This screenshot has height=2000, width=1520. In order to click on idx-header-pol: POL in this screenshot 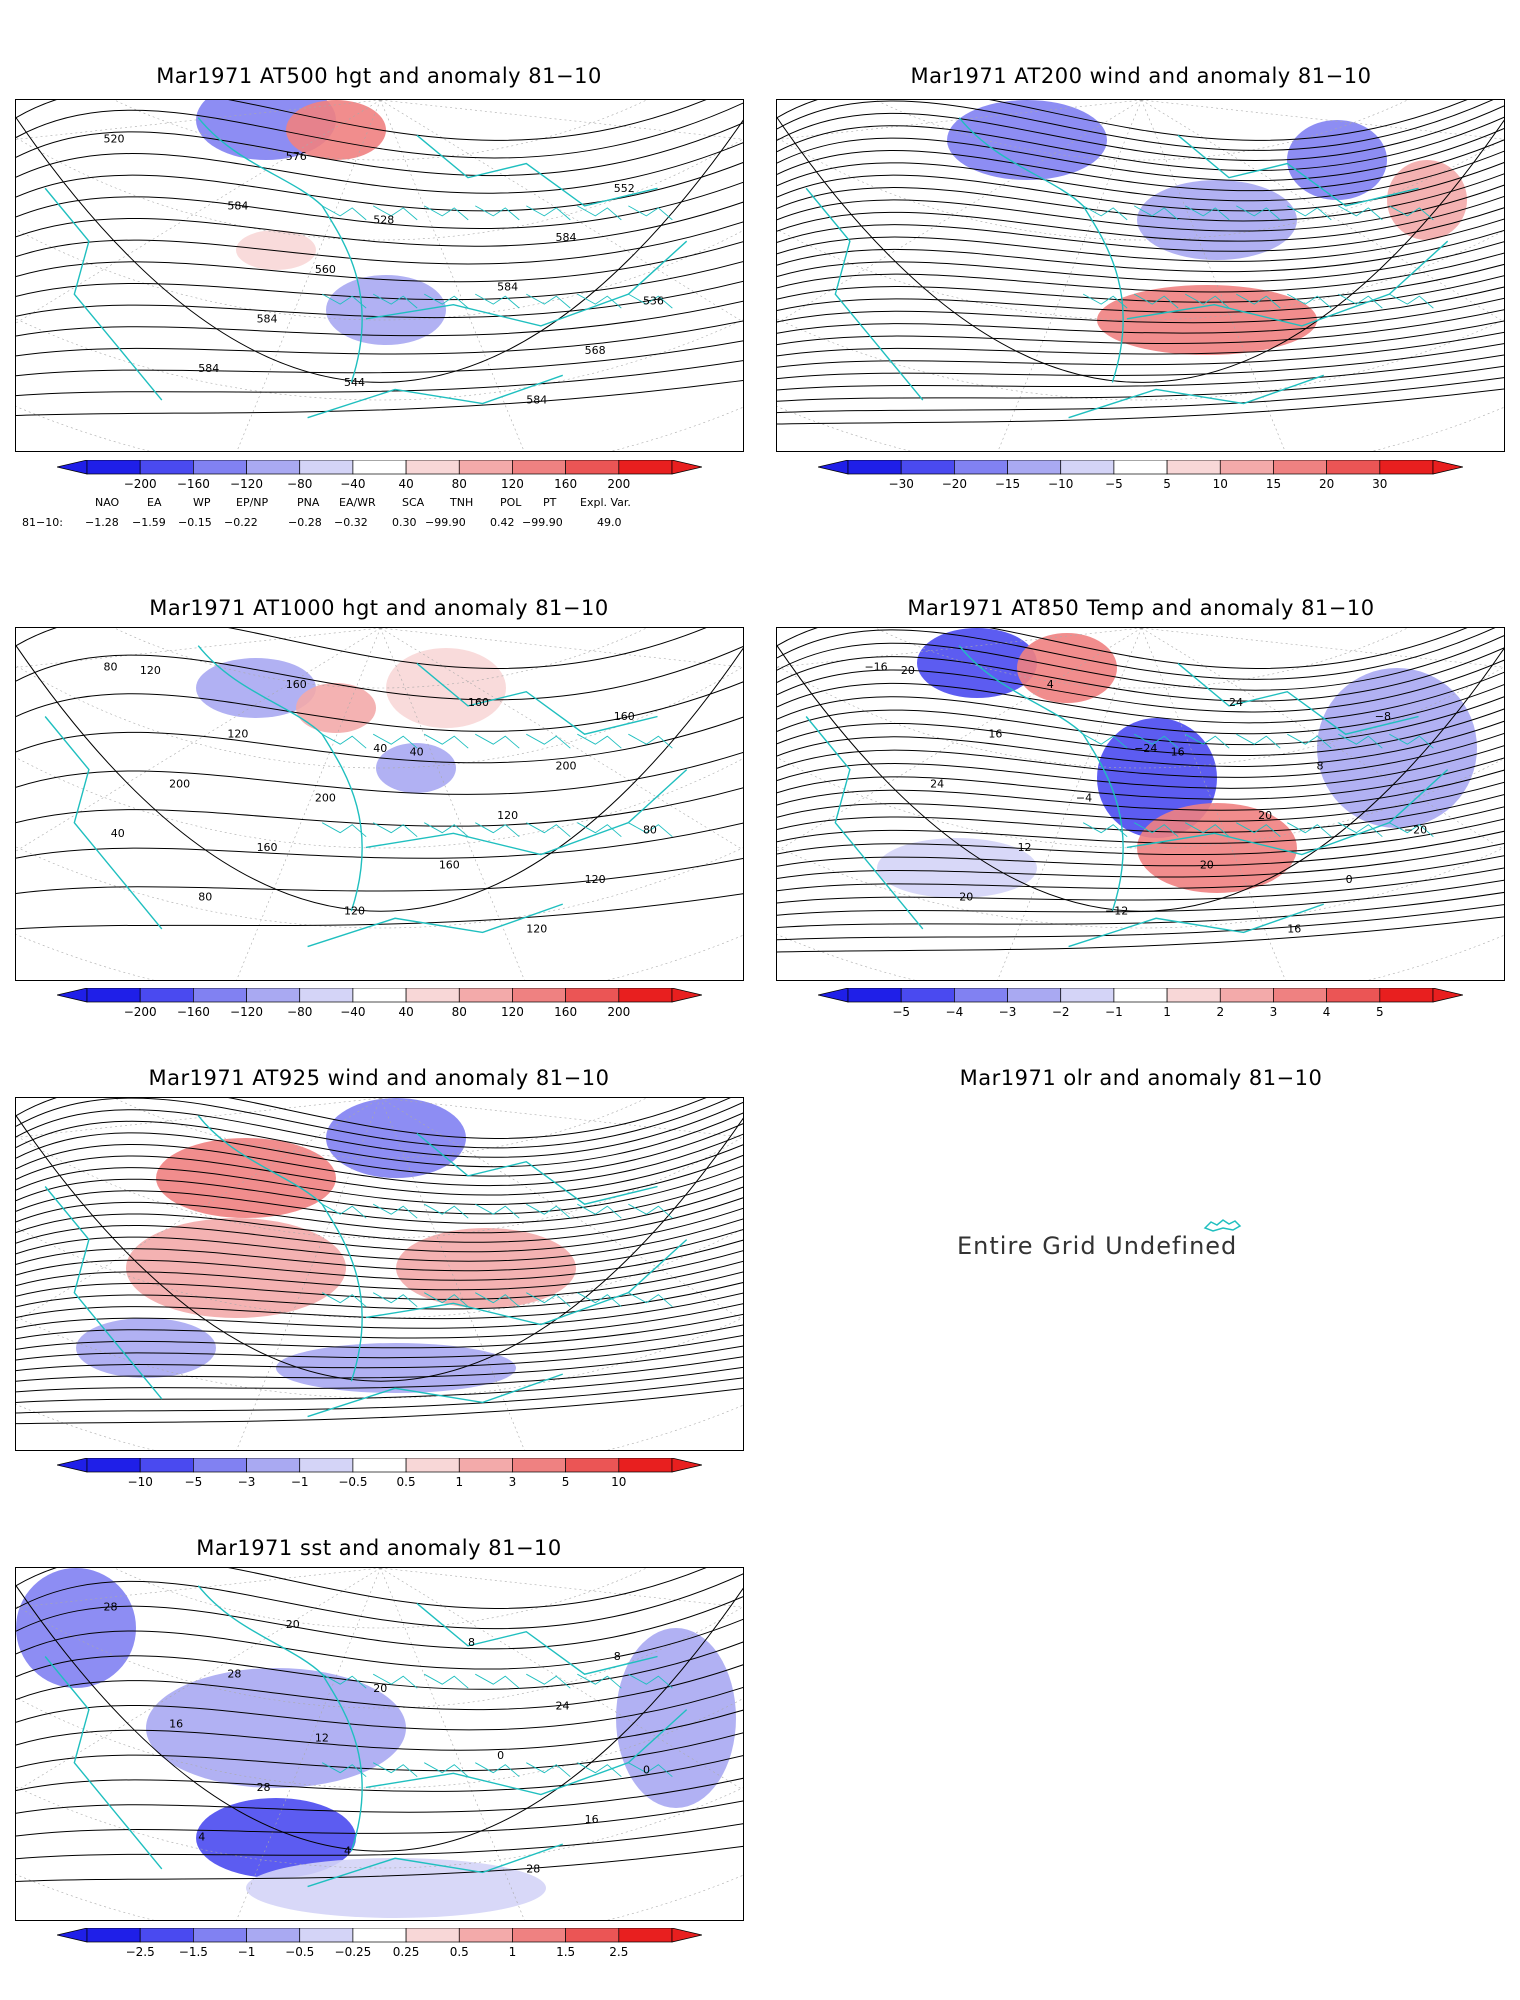, I will do `click(511, 502)`.